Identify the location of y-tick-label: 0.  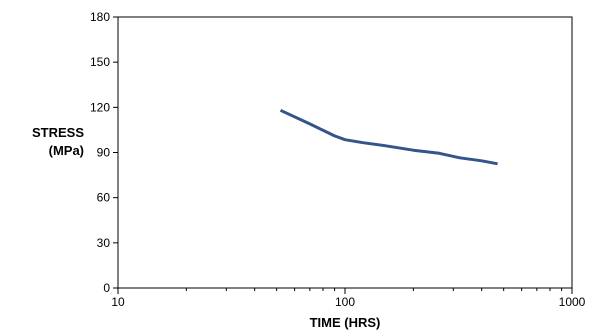
(106, 288).